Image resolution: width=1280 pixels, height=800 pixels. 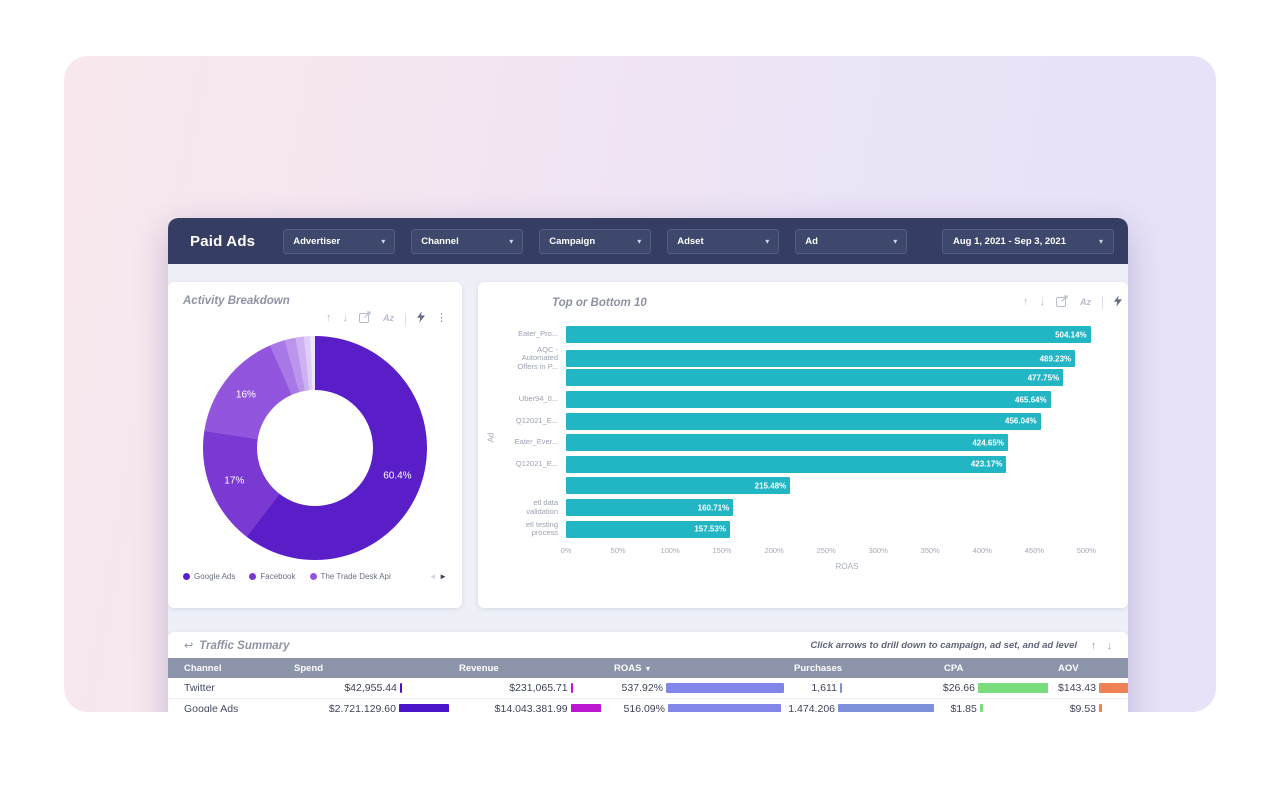 What do you see at coordinates (678, 486) in the screenshot?
I see `bar: 215.48%` at bounding box center [678, 486].